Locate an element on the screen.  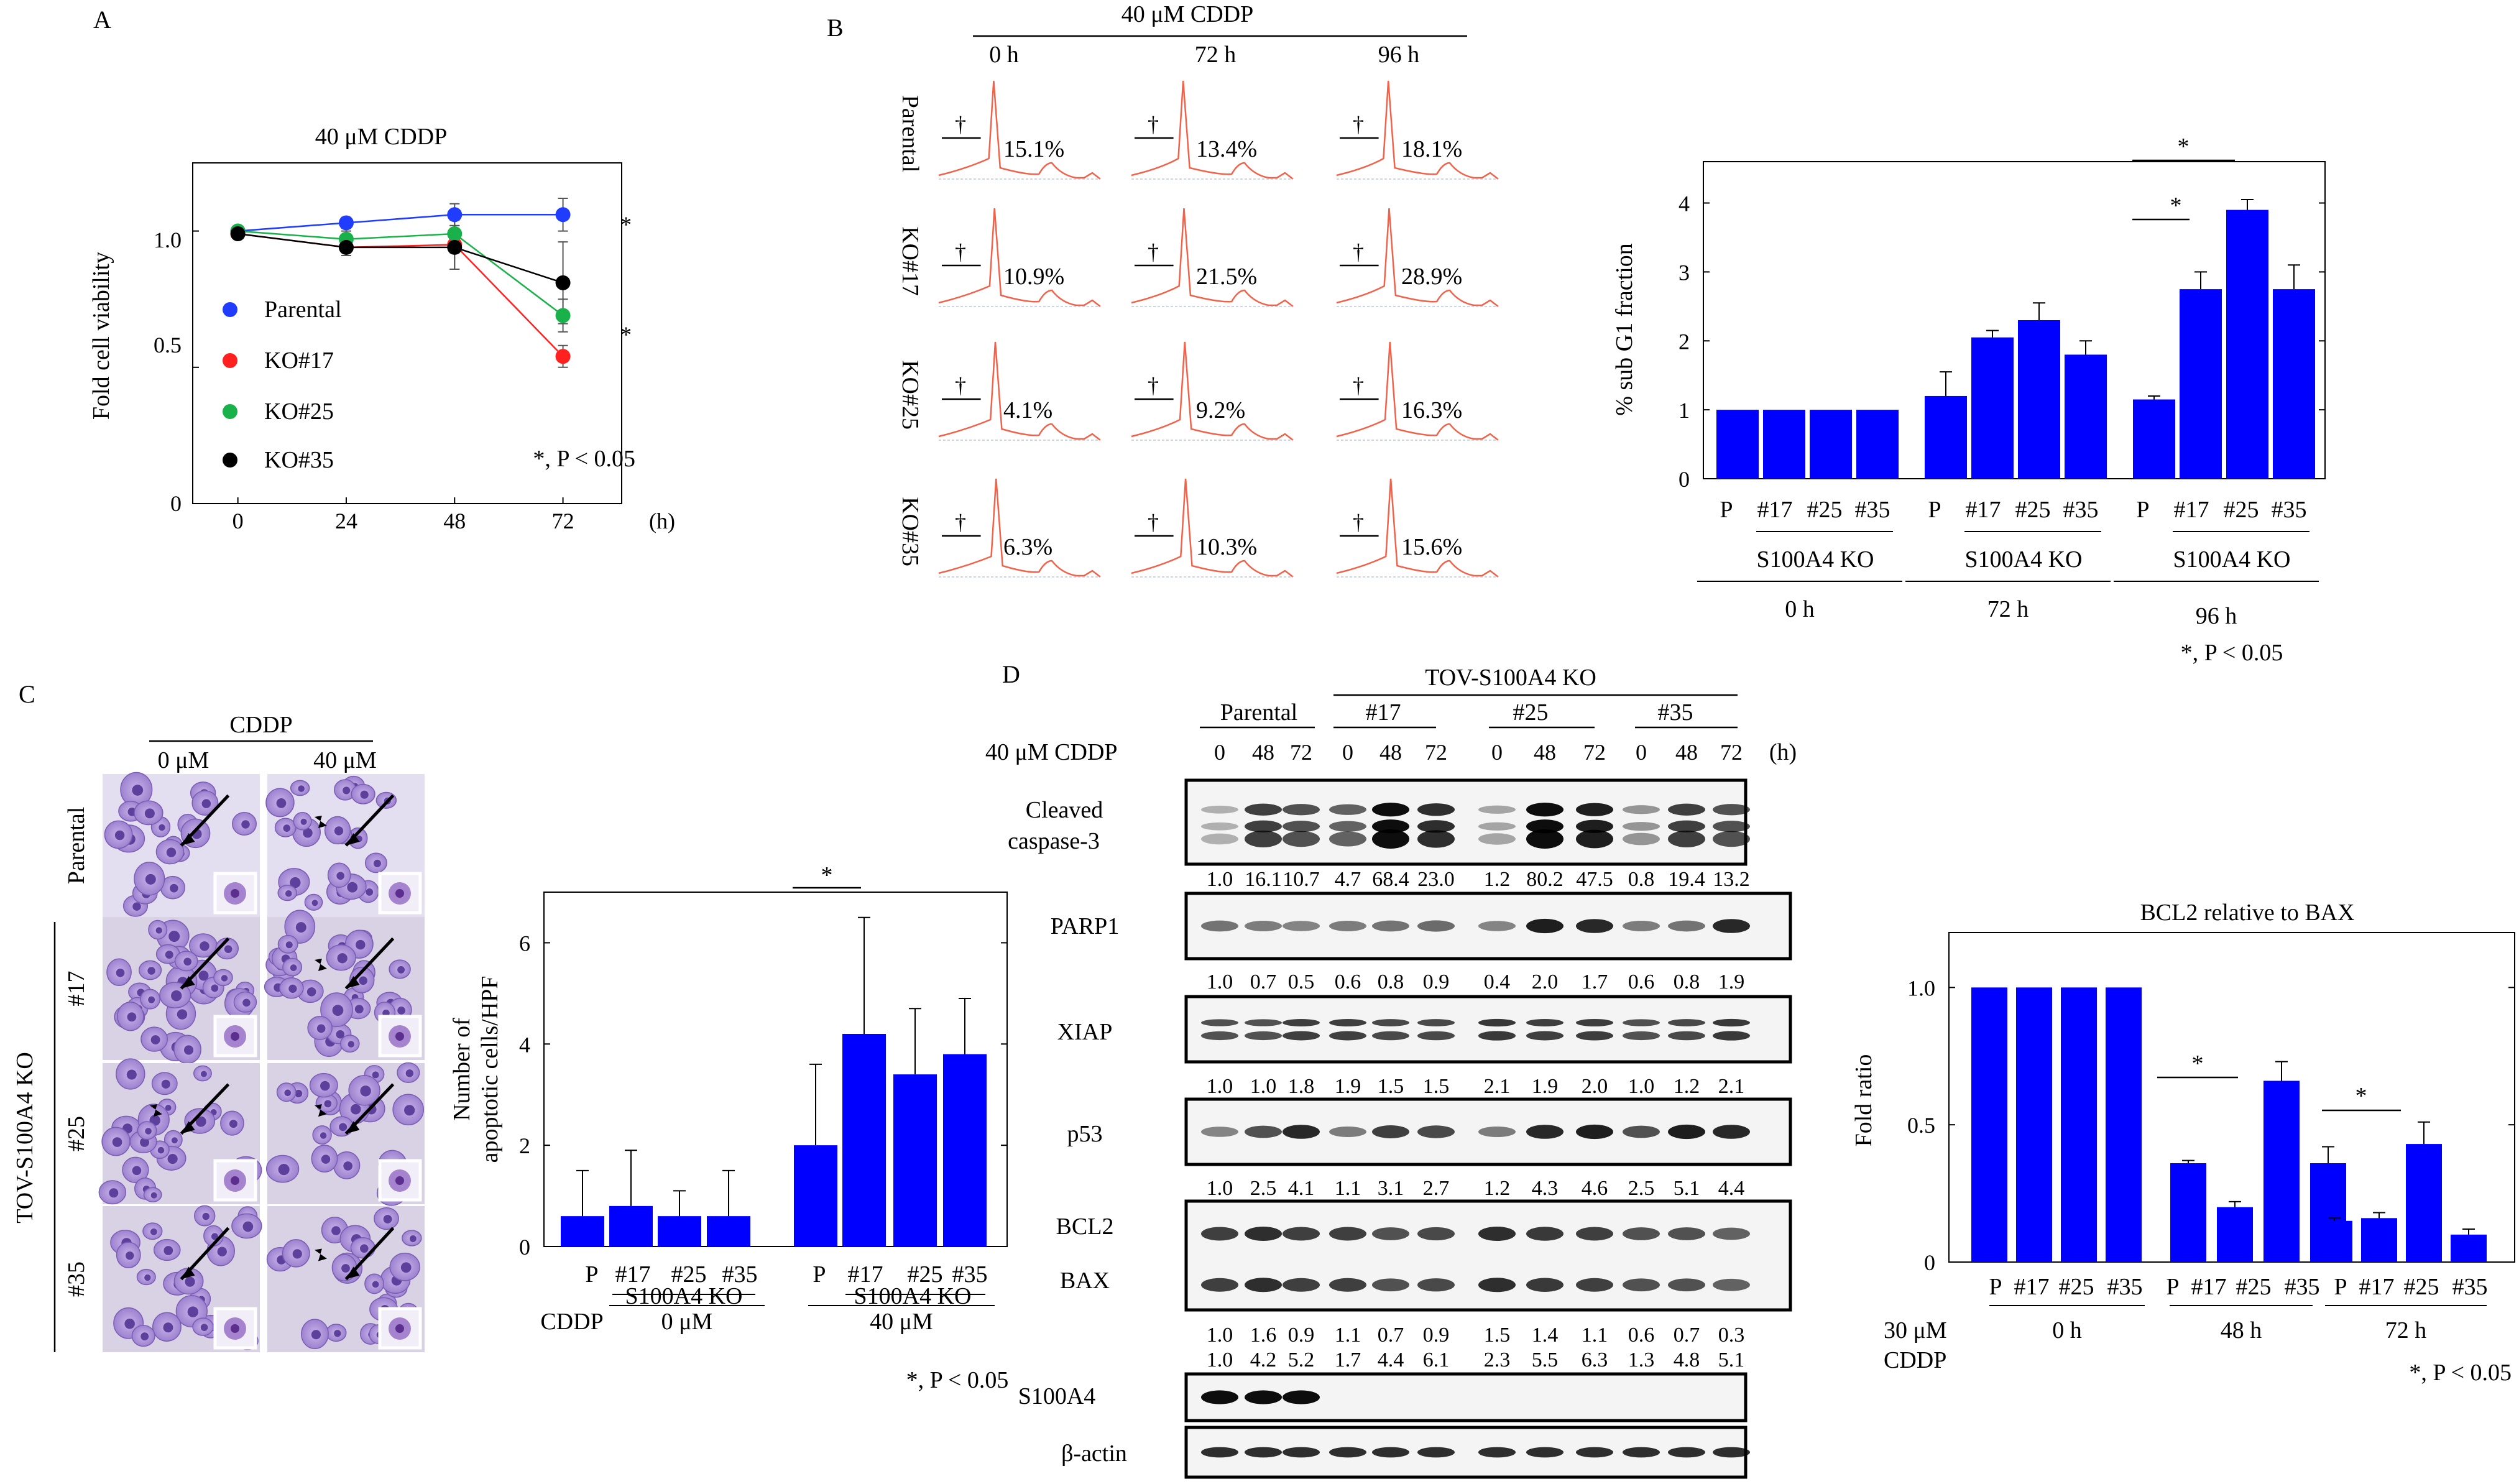
time-label: 72 h is located at coordinates (2008, 609).